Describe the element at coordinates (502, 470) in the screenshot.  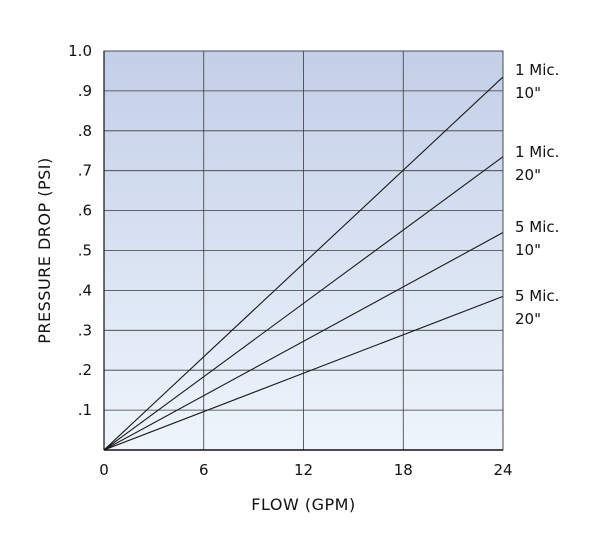
I see `x-tick-label: 24` at that location.